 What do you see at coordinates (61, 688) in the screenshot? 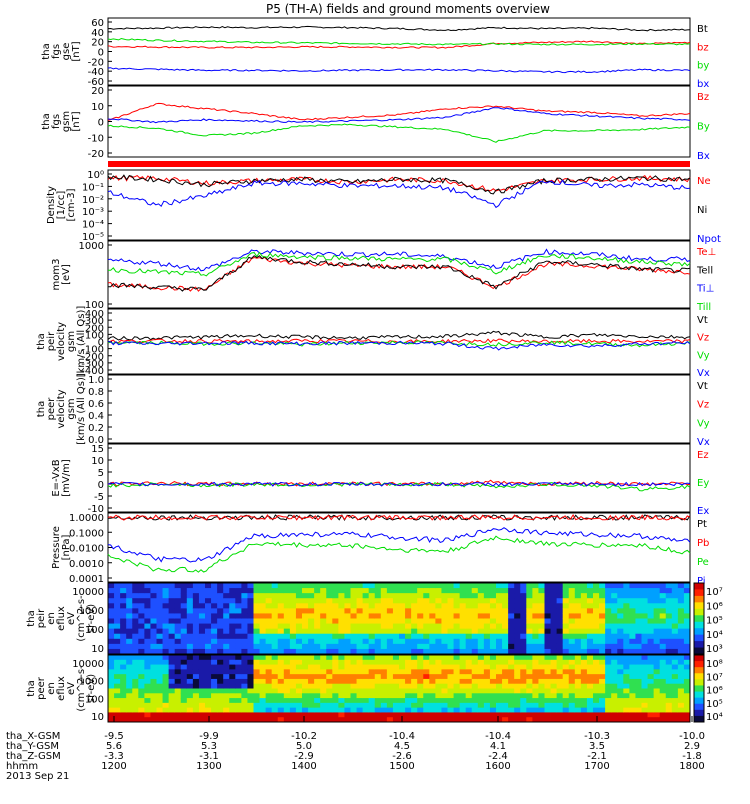
I see `y-axis-label: tha peer en eflux eV (cm^2-s-sr-eV)` at bounding box center [61, 688].